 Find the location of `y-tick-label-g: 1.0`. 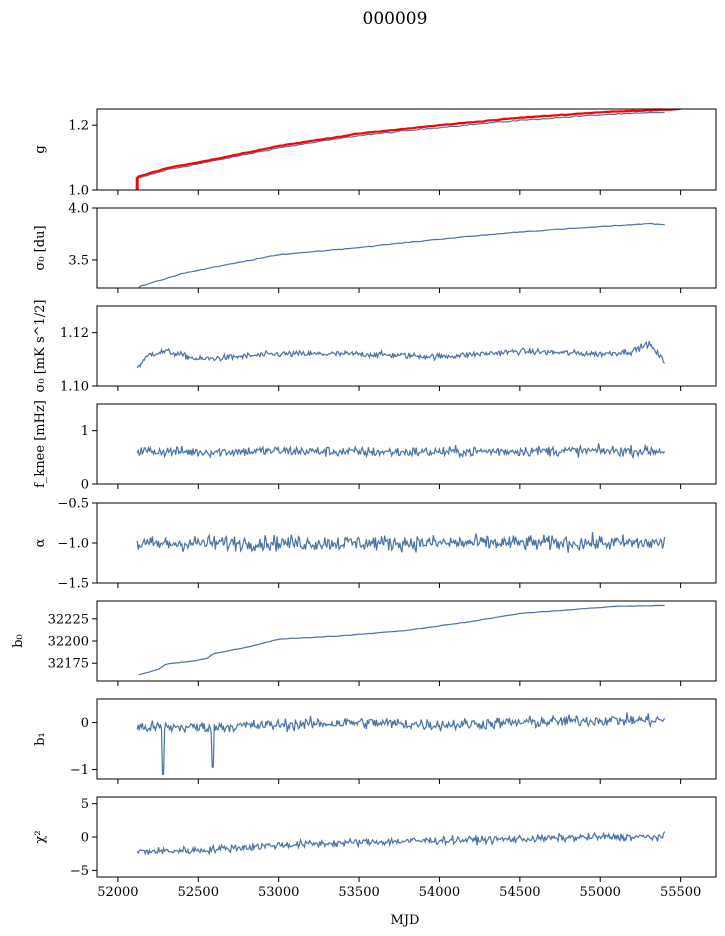

y-tick-label-g: 1.0 is located at coordinates (78, 191).